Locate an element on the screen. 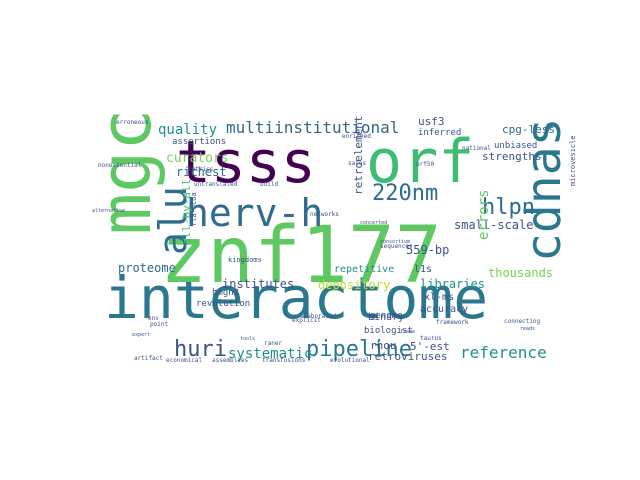 Image resolution: width=640 pixels, height=480 pixels. cloud-word: transfusions is located at coordinates (284, 360).